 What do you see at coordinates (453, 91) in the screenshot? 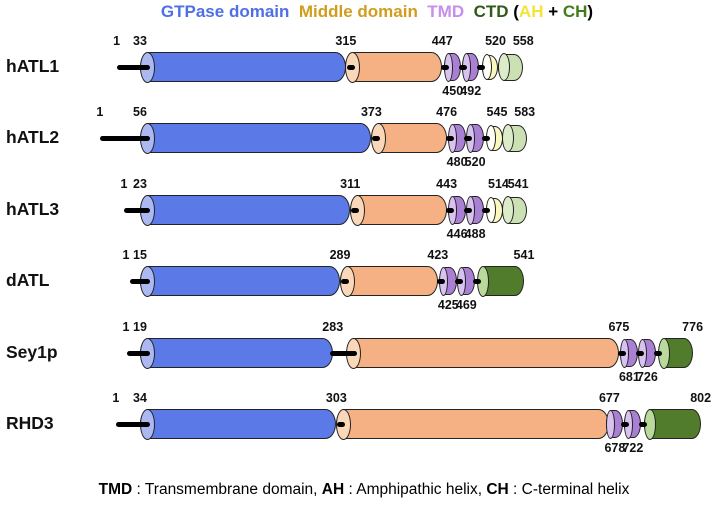
I see `tmd-residue-label: 450` at bounding box center [453, 91].